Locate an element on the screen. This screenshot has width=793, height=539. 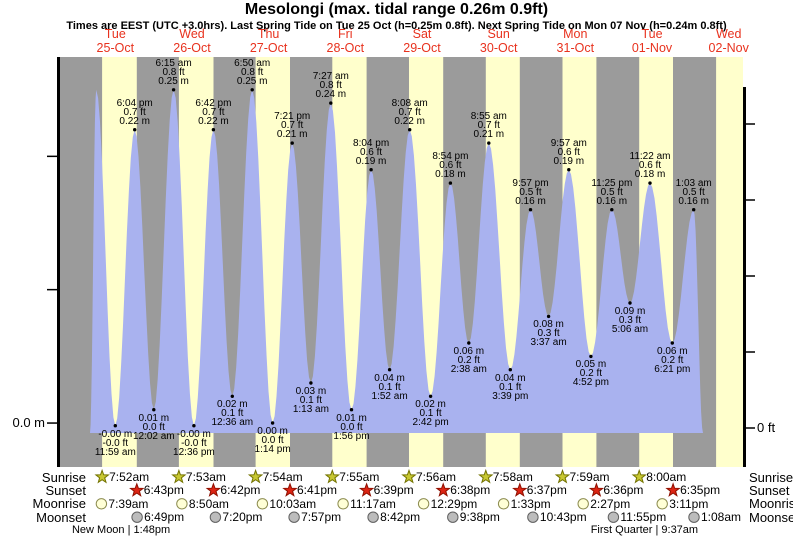
left-axis-tick is located at coordinates (52, 289).